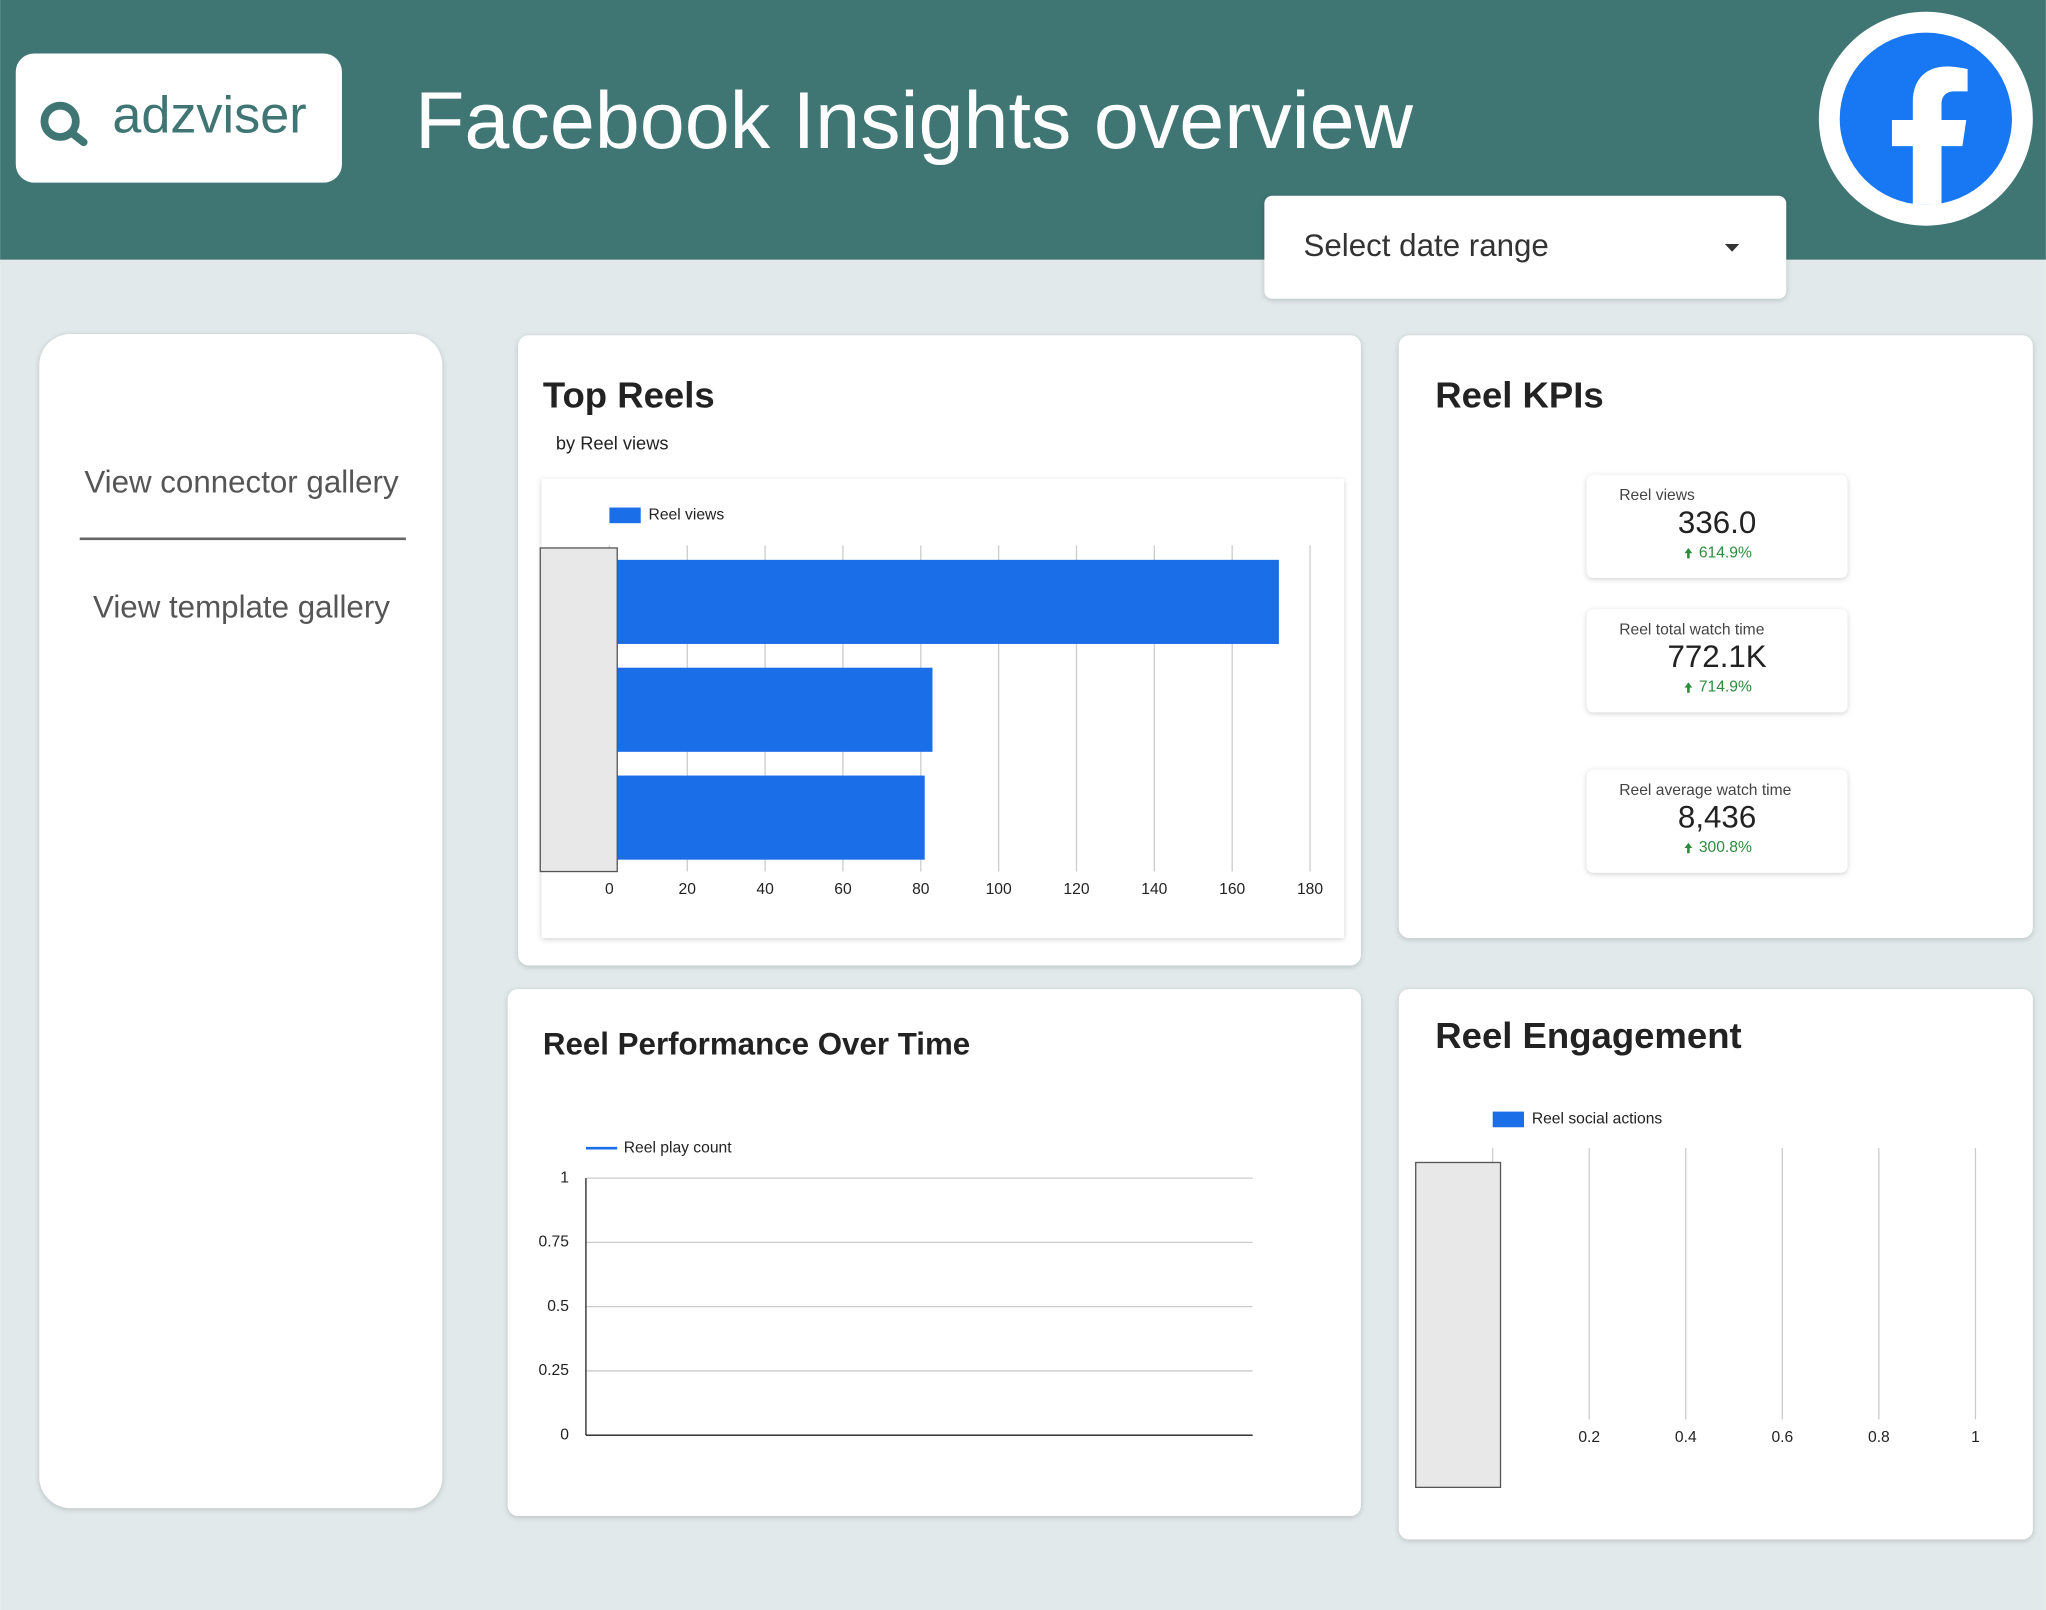 The height and width of the screenshot is (1610, 2046). I want to click on x-tick-label: 160, so click(1232, 889).